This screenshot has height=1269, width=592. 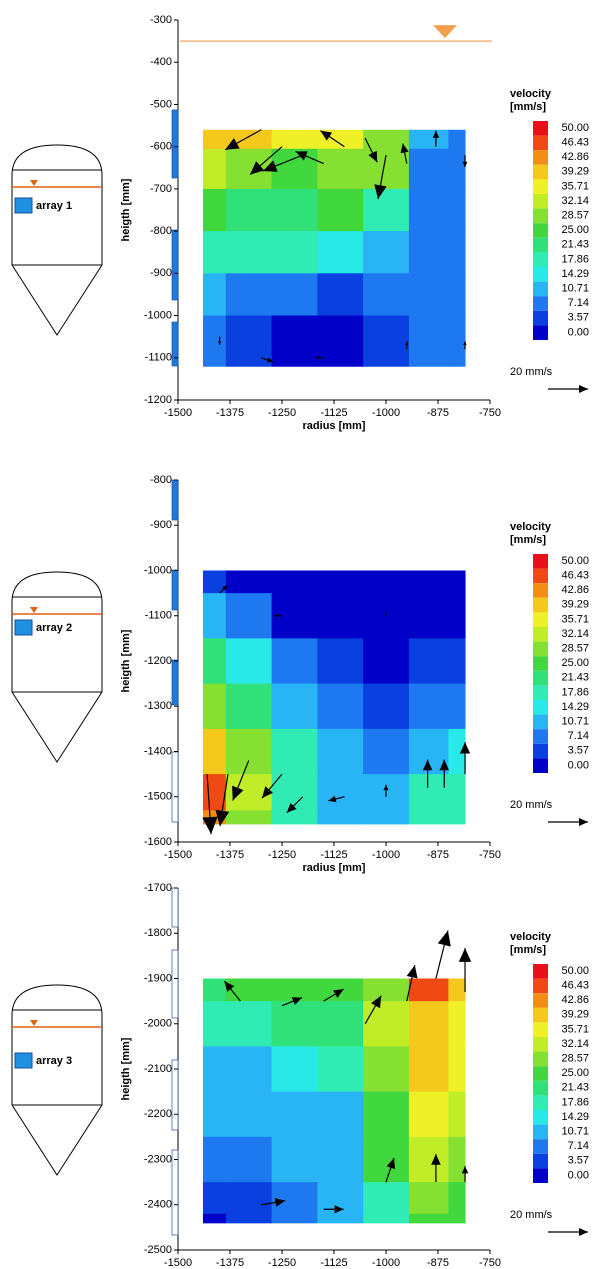 What do you see at coordinates (158, 933) in the screenshot?
I see `y-tick-label: -1800` at bounding box center [158, 933].